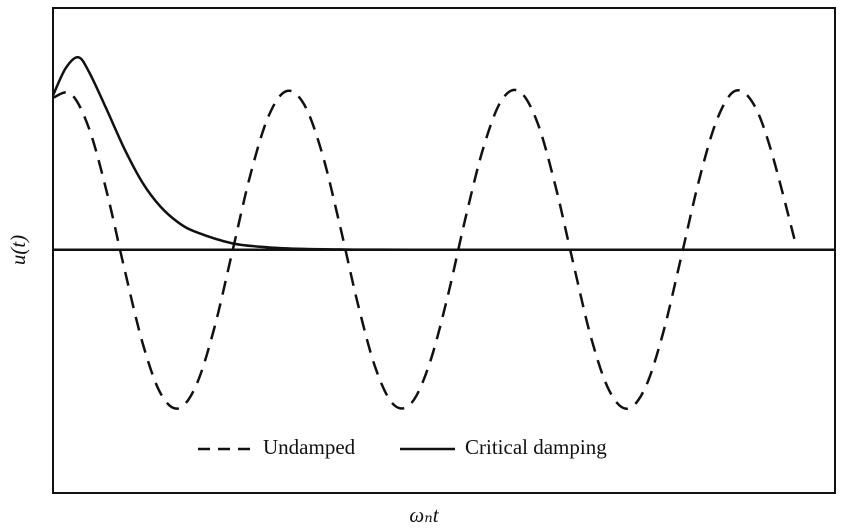 This screenshot has height=530, width=843. What do you see at coordinates (536, 447) in the screenshot?
I see `legend-label: Critical damping` at bounding box center [536, 447].